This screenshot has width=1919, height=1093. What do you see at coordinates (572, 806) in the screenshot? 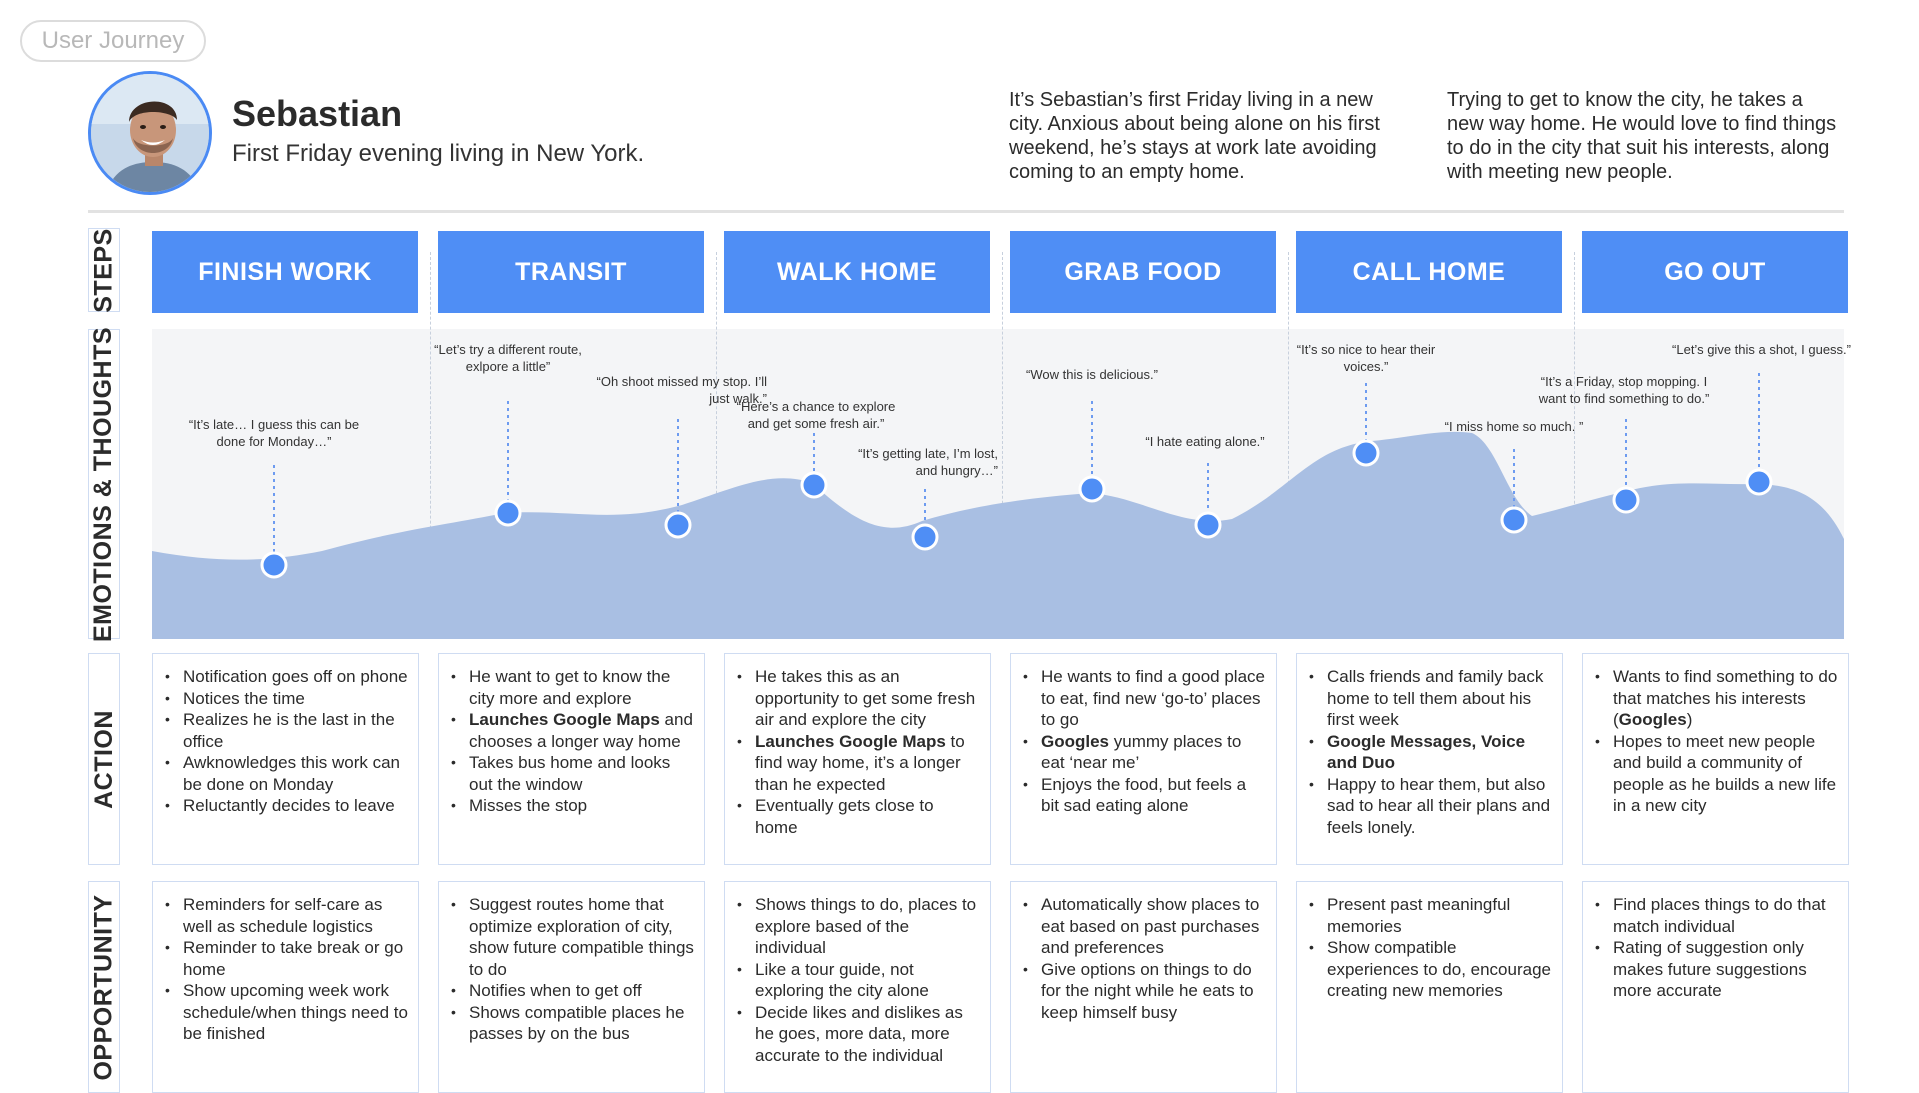
I see `bullet-item: Misses the stop` at bounding box center [572, 806].